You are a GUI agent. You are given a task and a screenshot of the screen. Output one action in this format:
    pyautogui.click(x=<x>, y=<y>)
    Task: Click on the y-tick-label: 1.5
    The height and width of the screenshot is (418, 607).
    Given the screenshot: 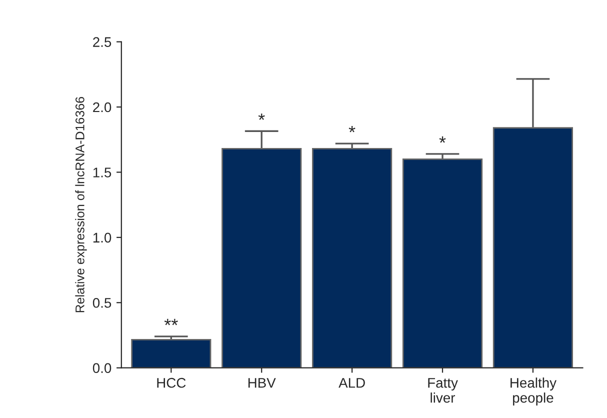 What is the action you would take?
    pyautogui.click(x=102, y=173)
    